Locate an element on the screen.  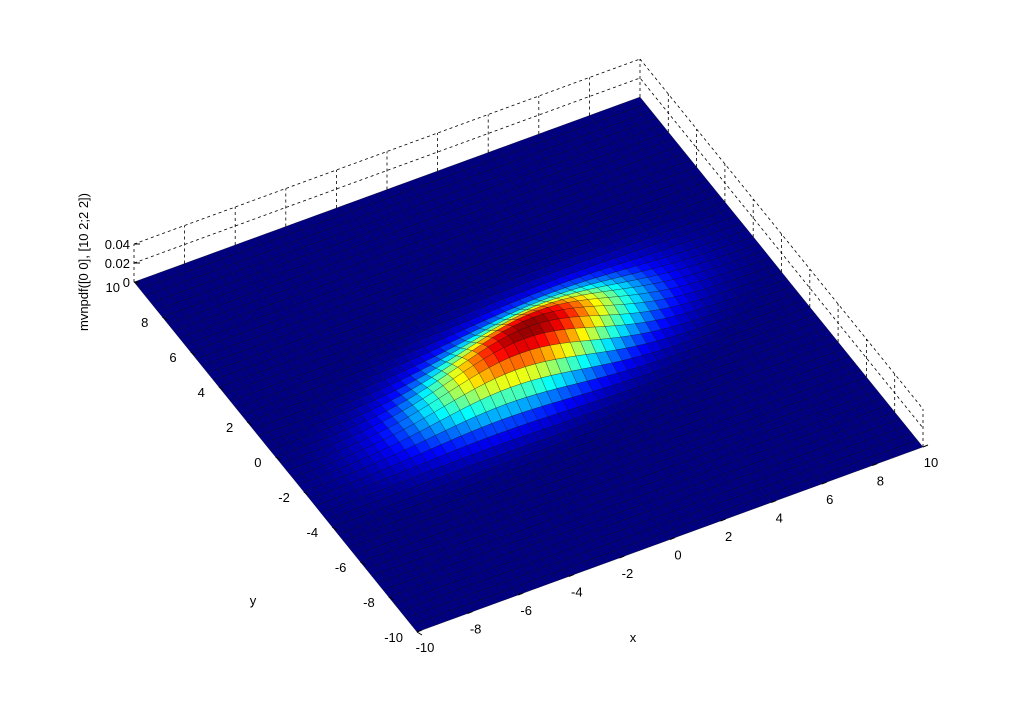
surface-patch is located at coordinates (419, 627).